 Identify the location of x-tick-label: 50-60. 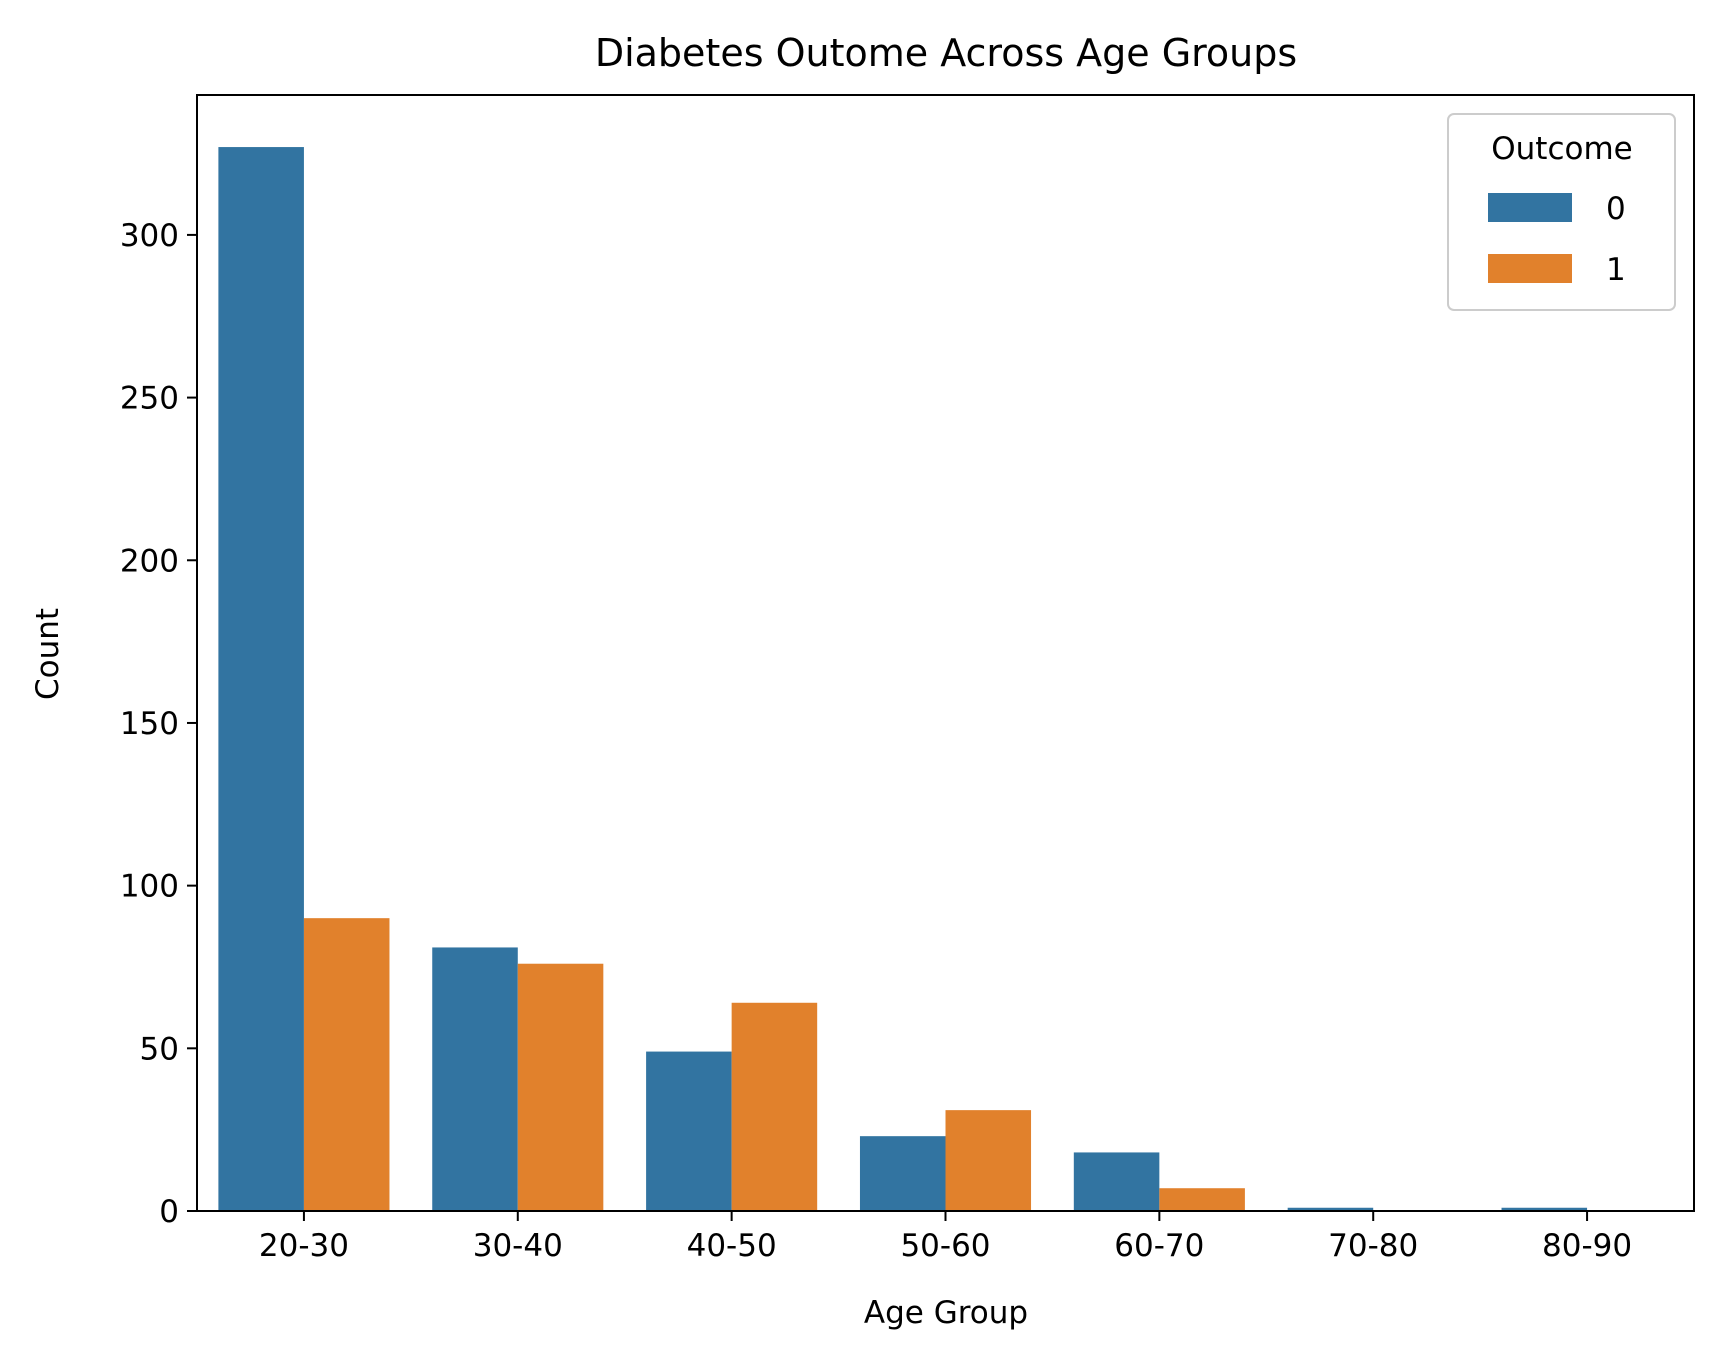
(945, 1246).